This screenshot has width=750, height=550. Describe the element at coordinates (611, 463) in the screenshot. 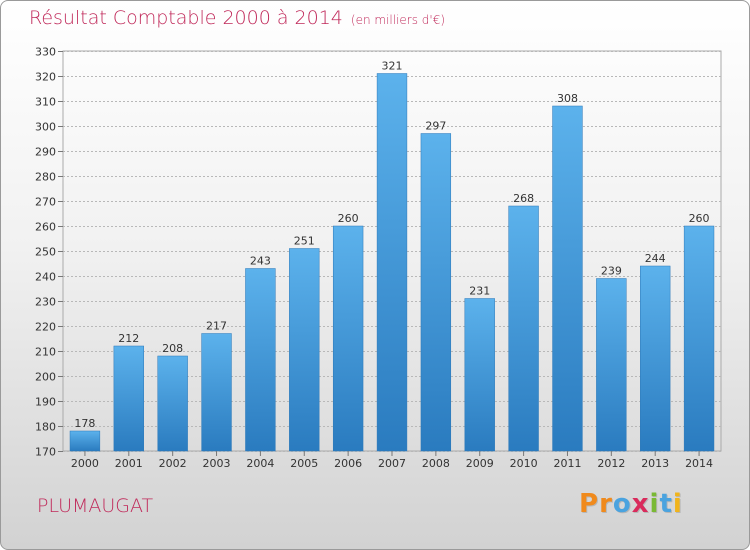

I see `x-tick-label: 2012` at that location.